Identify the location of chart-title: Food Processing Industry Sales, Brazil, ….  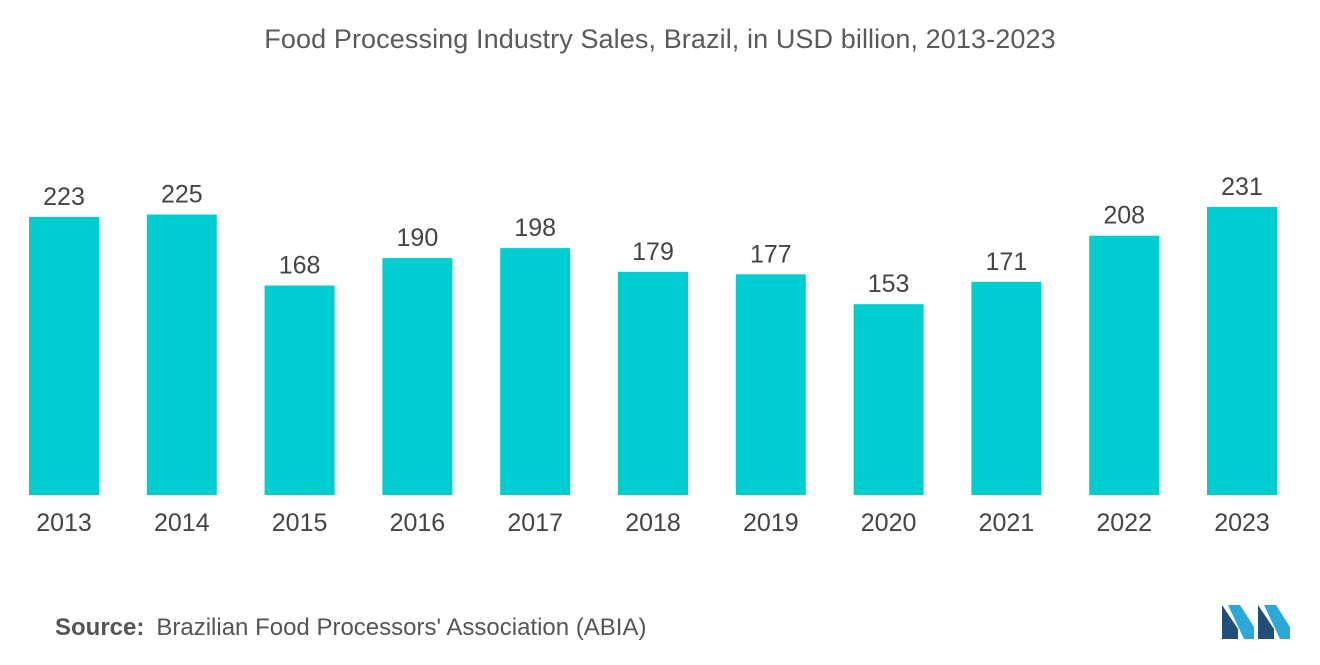
(660, 39).